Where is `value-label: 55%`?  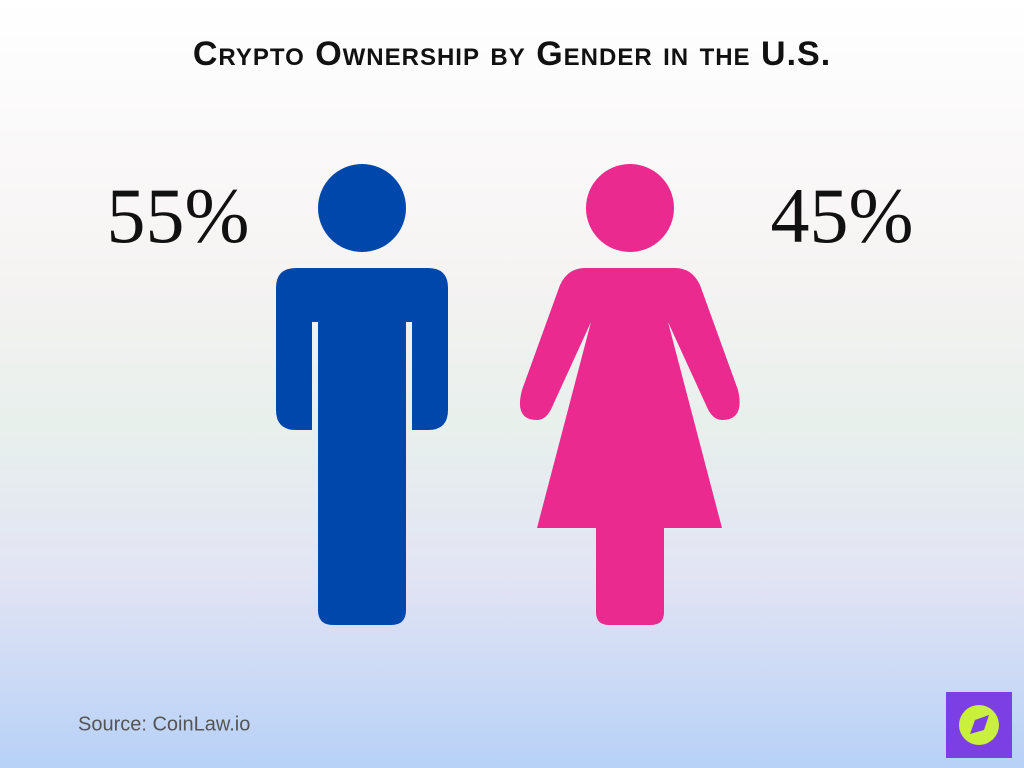
value-label: 55% is located at coordinates (178, 215).